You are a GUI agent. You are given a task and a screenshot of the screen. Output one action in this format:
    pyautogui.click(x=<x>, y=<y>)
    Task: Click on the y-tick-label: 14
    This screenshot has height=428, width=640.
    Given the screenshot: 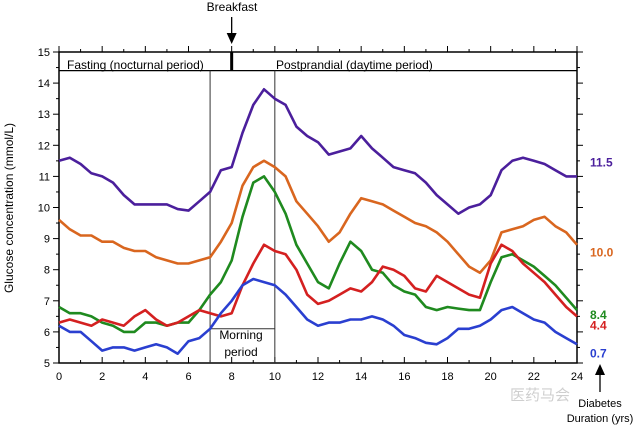 What is the action you would take?
    pyautogui.click(x=44, y=84)
    